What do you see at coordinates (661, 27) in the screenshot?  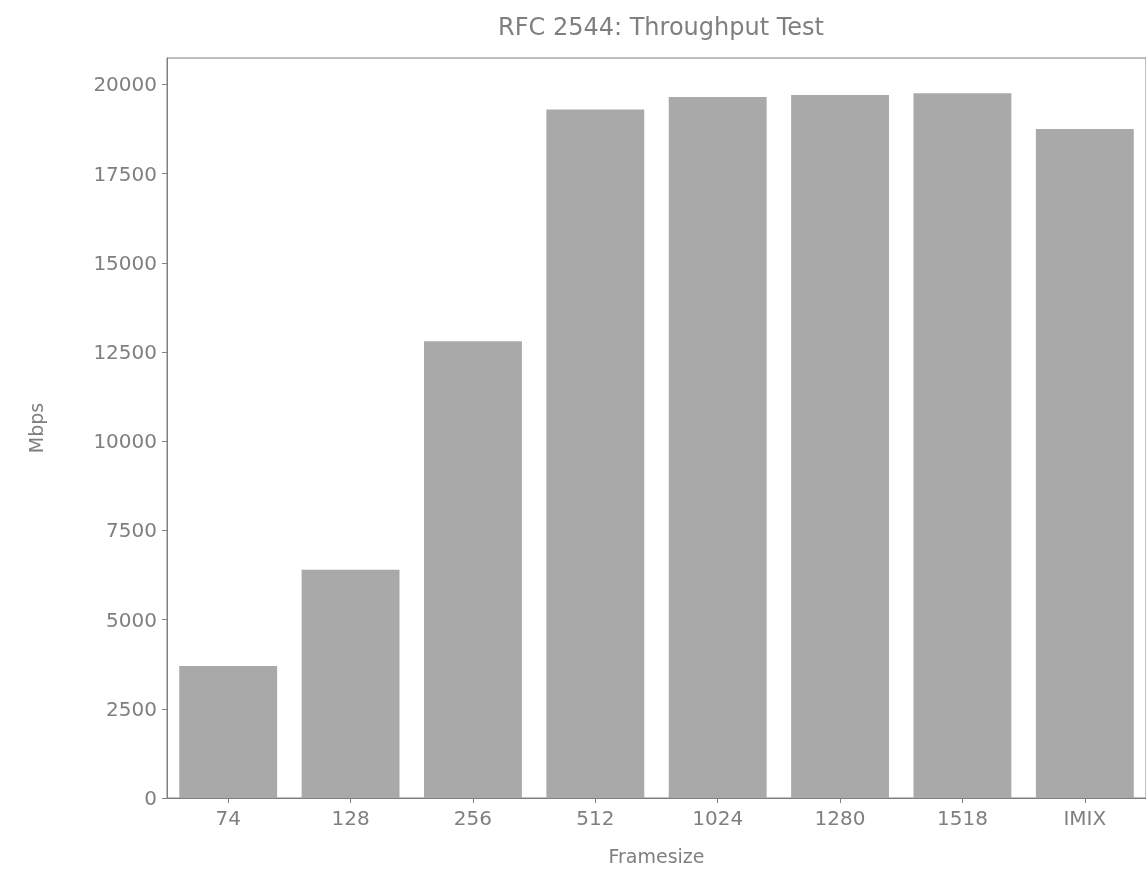 I see `chart-title: RFC 2544: Throughput Test` at bounding box center [661, 27].